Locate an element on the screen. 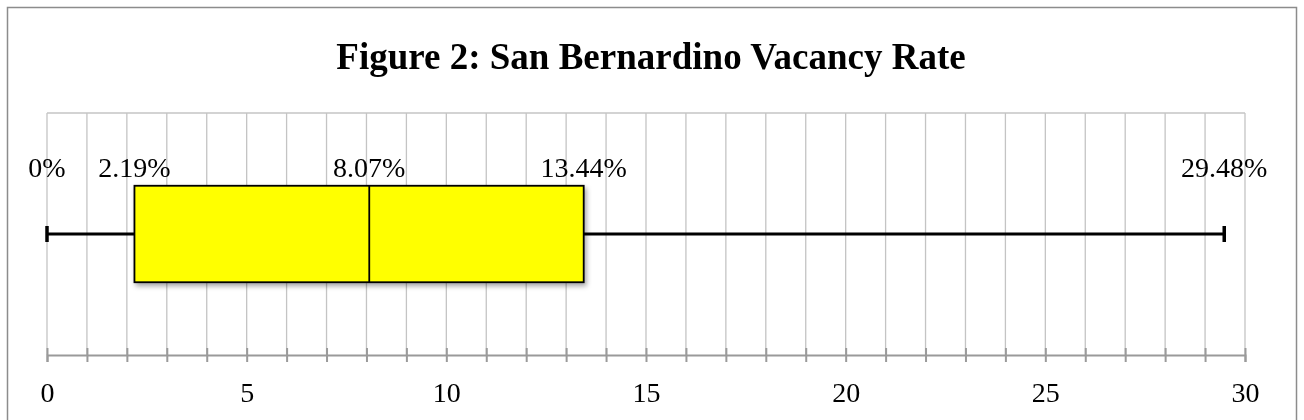  x-tick-label: 30 is located at coordinates (1245, 392).